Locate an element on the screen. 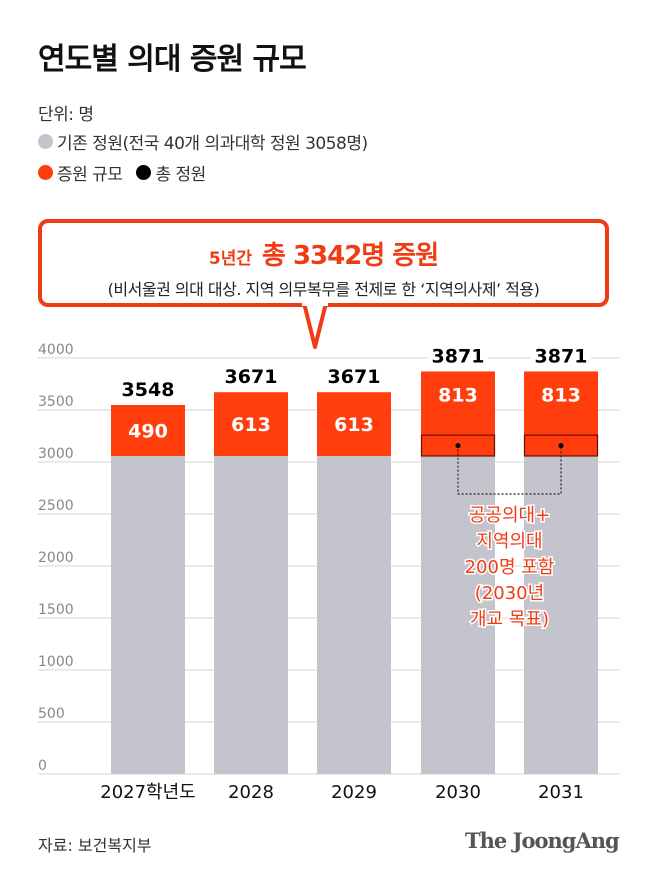  x-tick-label: 2031 is located at coordinates (561, 792).